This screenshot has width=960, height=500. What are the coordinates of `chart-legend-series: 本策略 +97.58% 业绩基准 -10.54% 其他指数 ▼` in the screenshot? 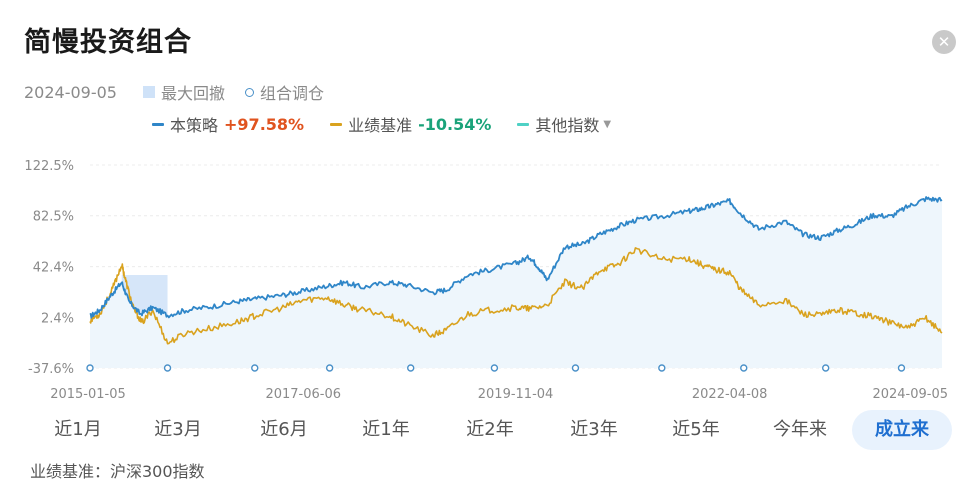 It's located at (394, 124).